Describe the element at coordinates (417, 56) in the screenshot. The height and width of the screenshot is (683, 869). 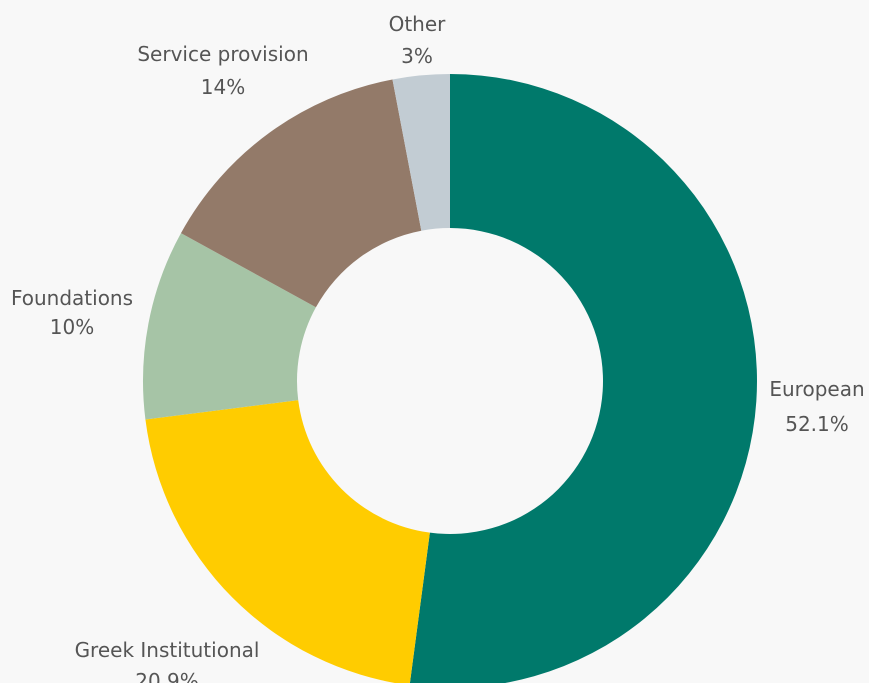
I see `slice-value-other: 3%` at that location.